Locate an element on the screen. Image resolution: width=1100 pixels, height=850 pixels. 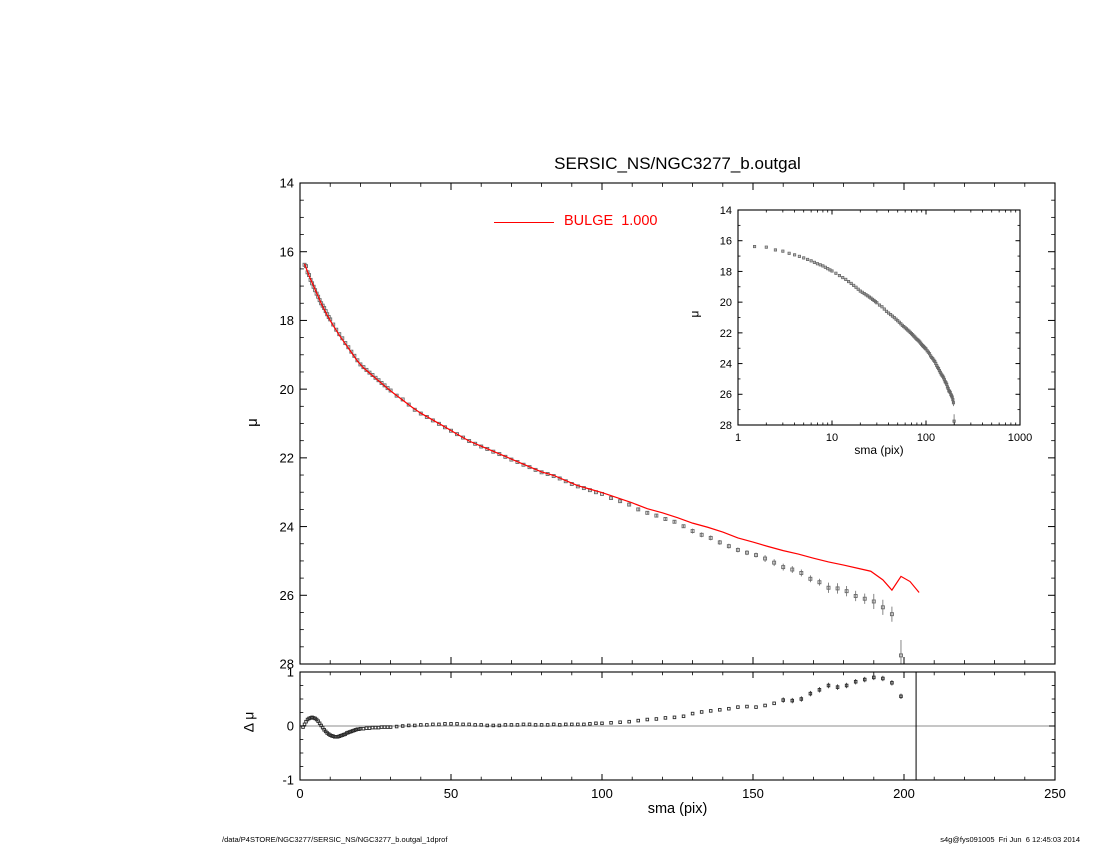
footer-user-timestamp: s4g@fys091005 Fri Jun 6 12:45:03 2014 is located at coordinates (1010, 839).